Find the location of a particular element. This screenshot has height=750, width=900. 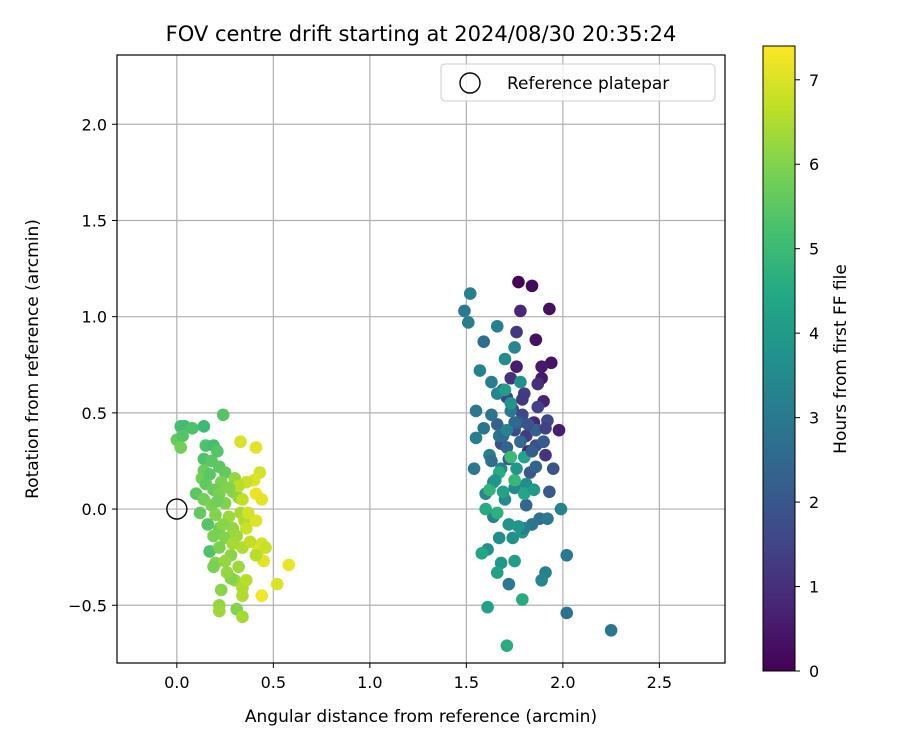

colorbar-tick-label: 0 is located at coordinates (814, 671).